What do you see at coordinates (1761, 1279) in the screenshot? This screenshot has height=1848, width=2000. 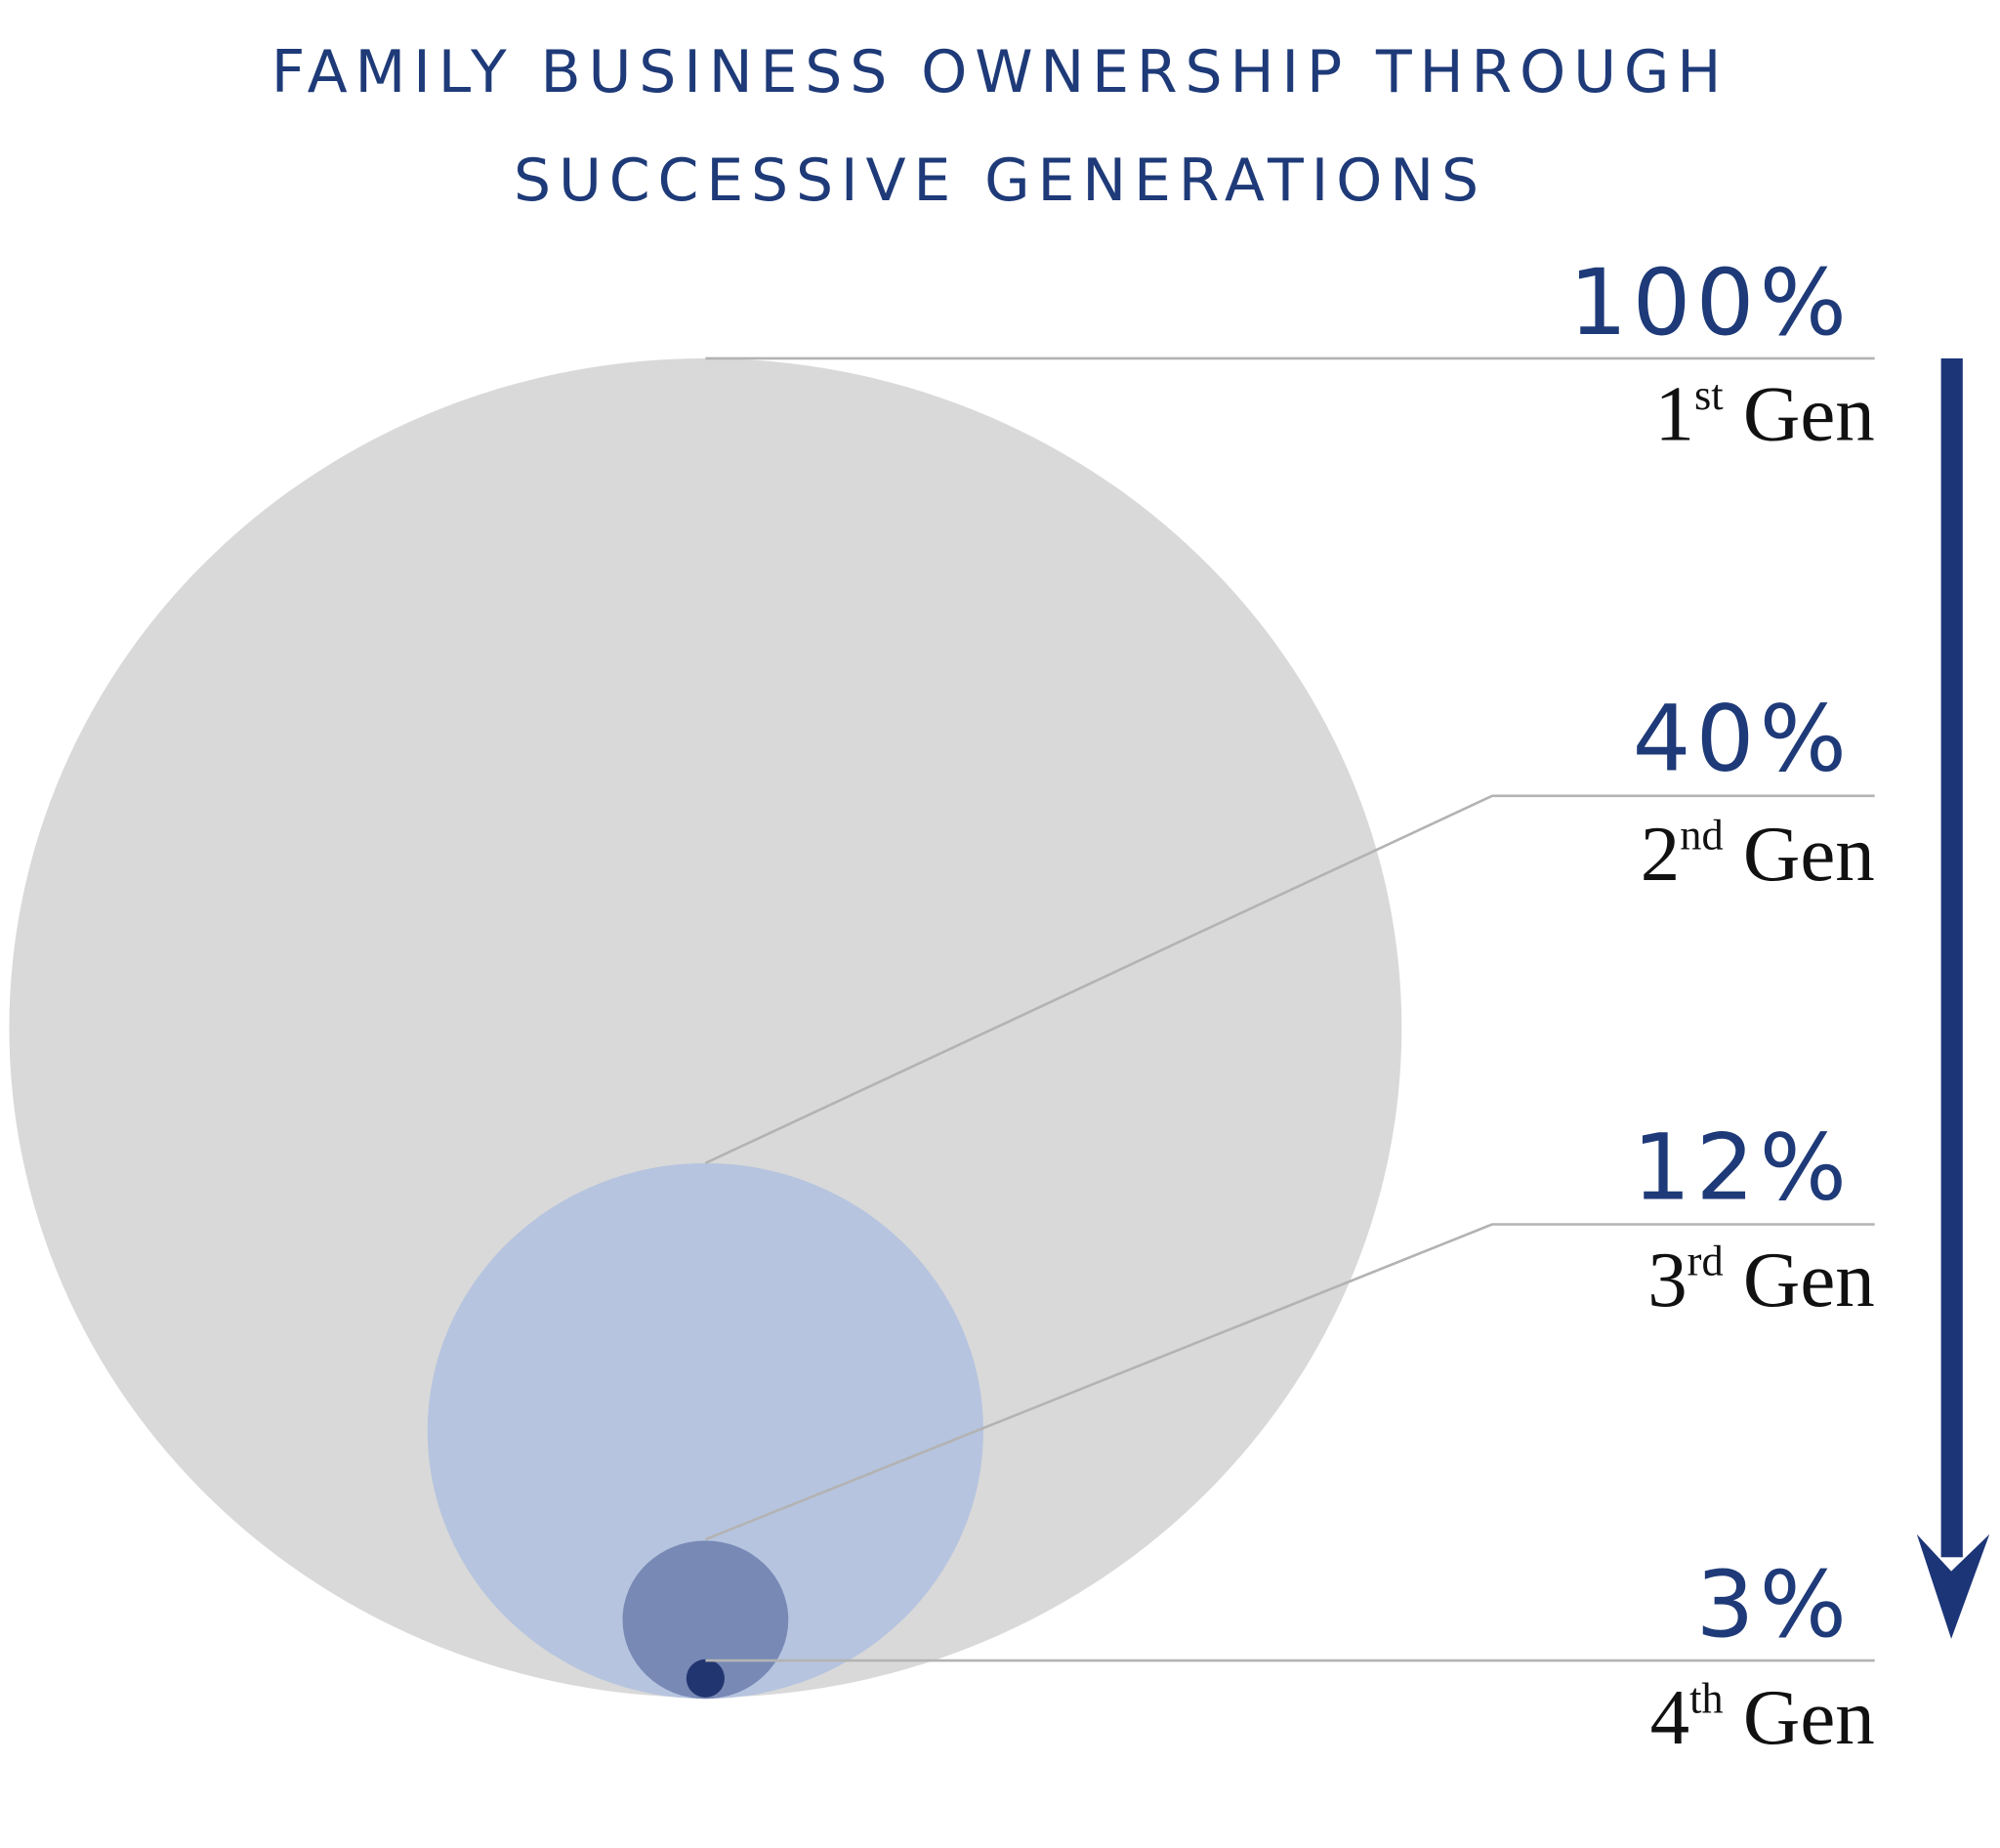 I see `generation-label-3: 3rd Gen` at bounding box center [1761, 1279].